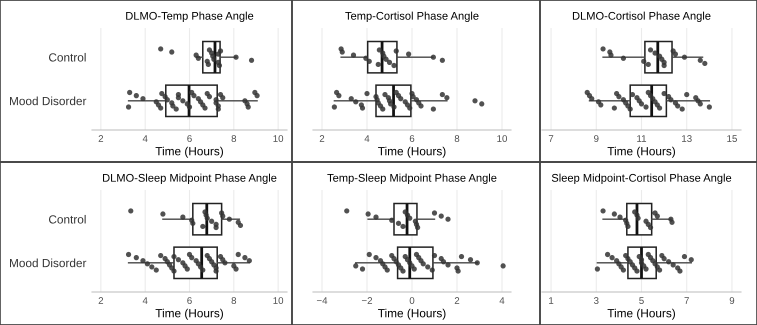 Image resolution: width=757 pixels, height=325 pixels. I want to click on chart-title: DLMO-Cortisol Phase Angle, so click(641, 17).